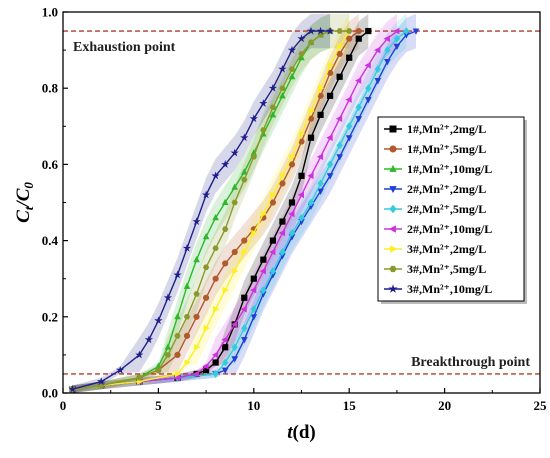 The height and width of the screenshot is (458, 550). Describe the element at coordinates (444, 405) in the screenshot. I see `x-tick-label: 20` at that location.